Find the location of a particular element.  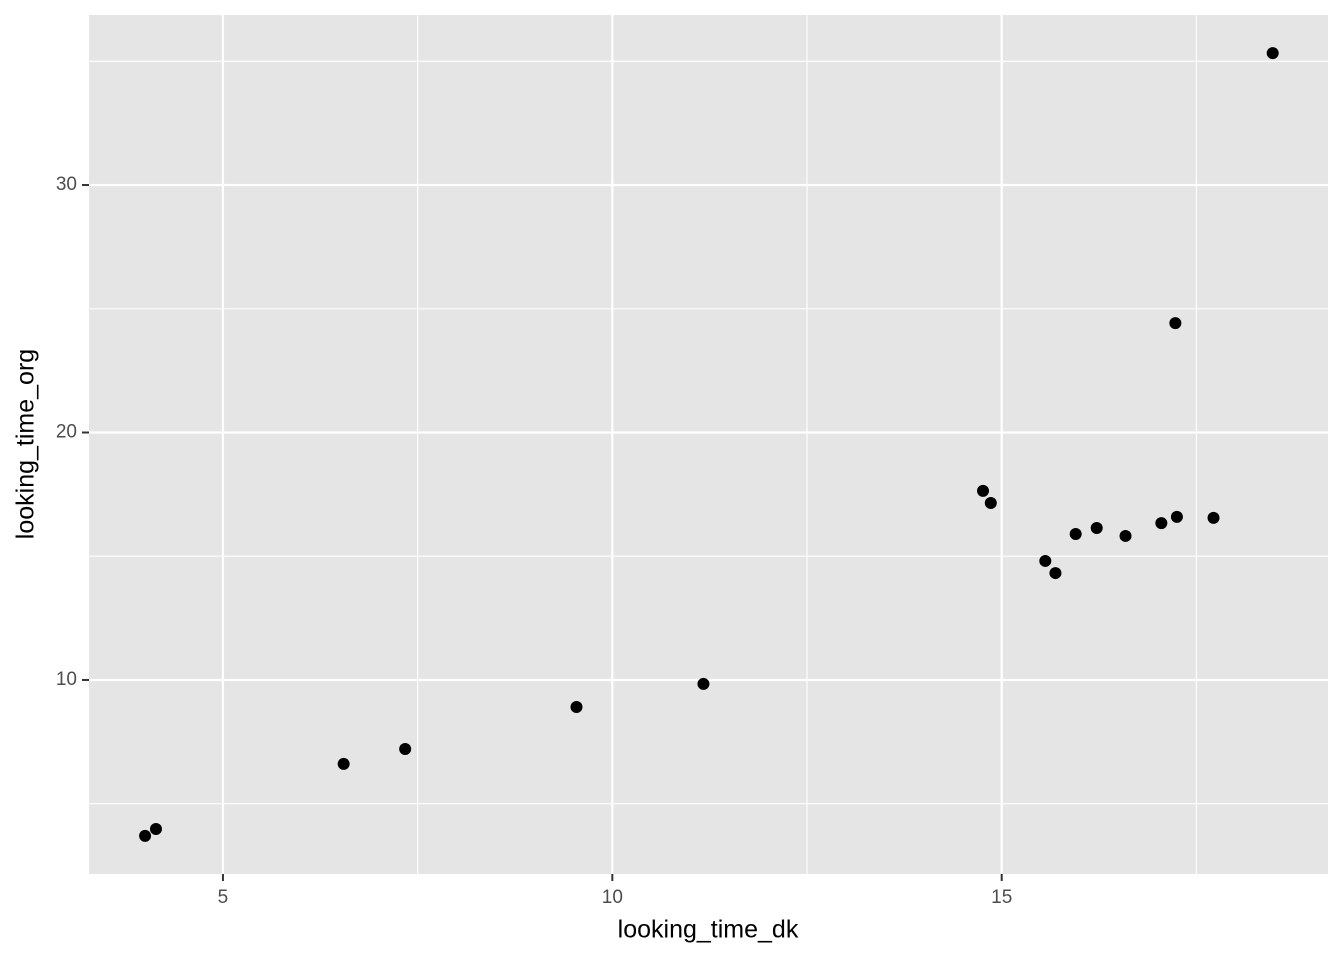

y-tick-label: 10 is located at coordinates (66, 679).